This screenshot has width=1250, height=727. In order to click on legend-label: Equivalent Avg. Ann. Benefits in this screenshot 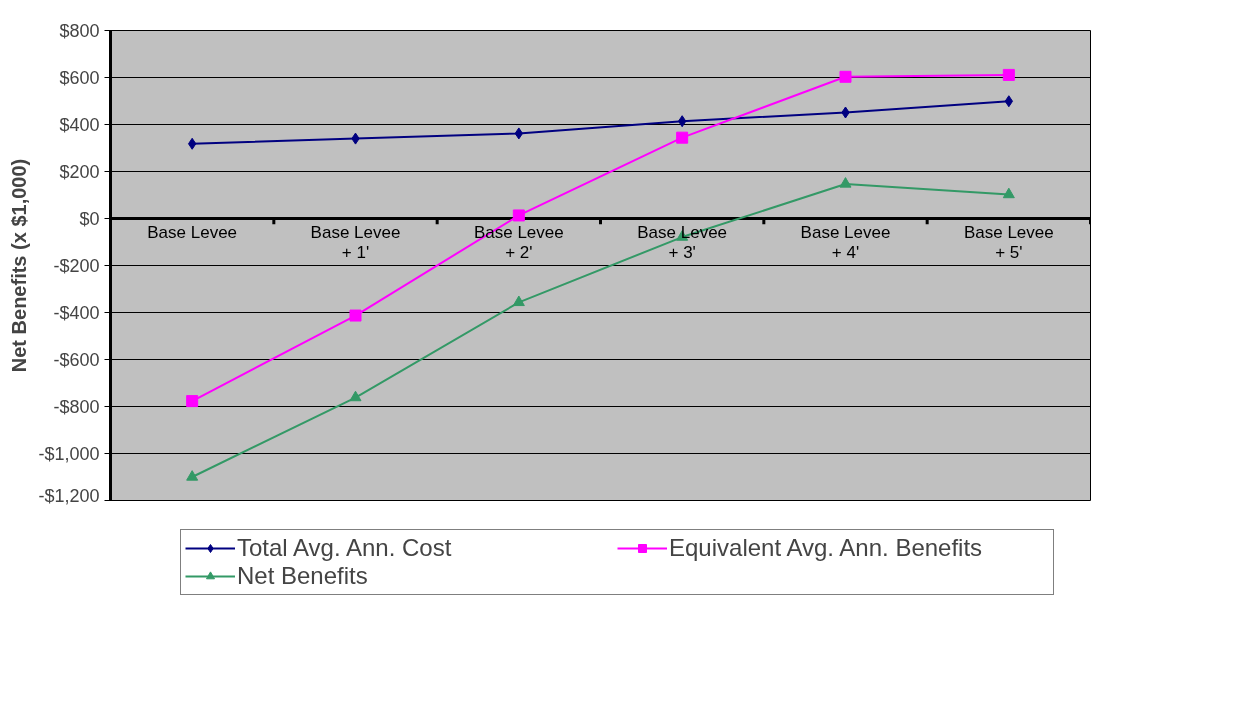, I will do `click(826, 548)`.